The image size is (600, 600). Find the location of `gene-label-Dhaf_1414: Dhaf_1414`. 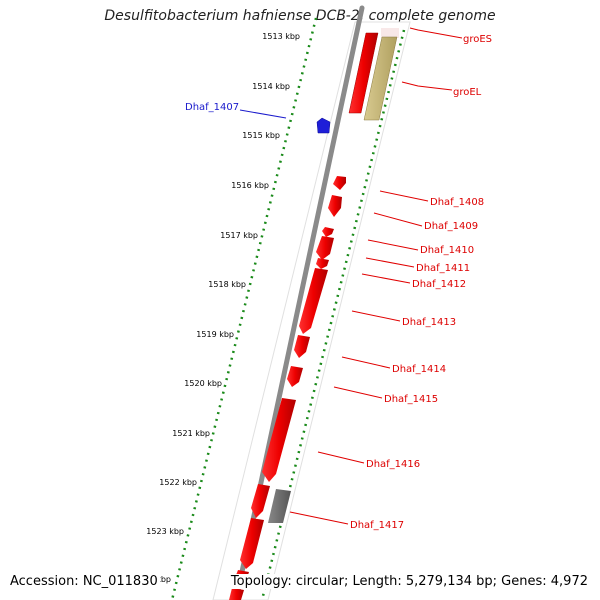

gene-label-Dhaf_1414: Dhaf_1414 is located at coordinates (419, 369).